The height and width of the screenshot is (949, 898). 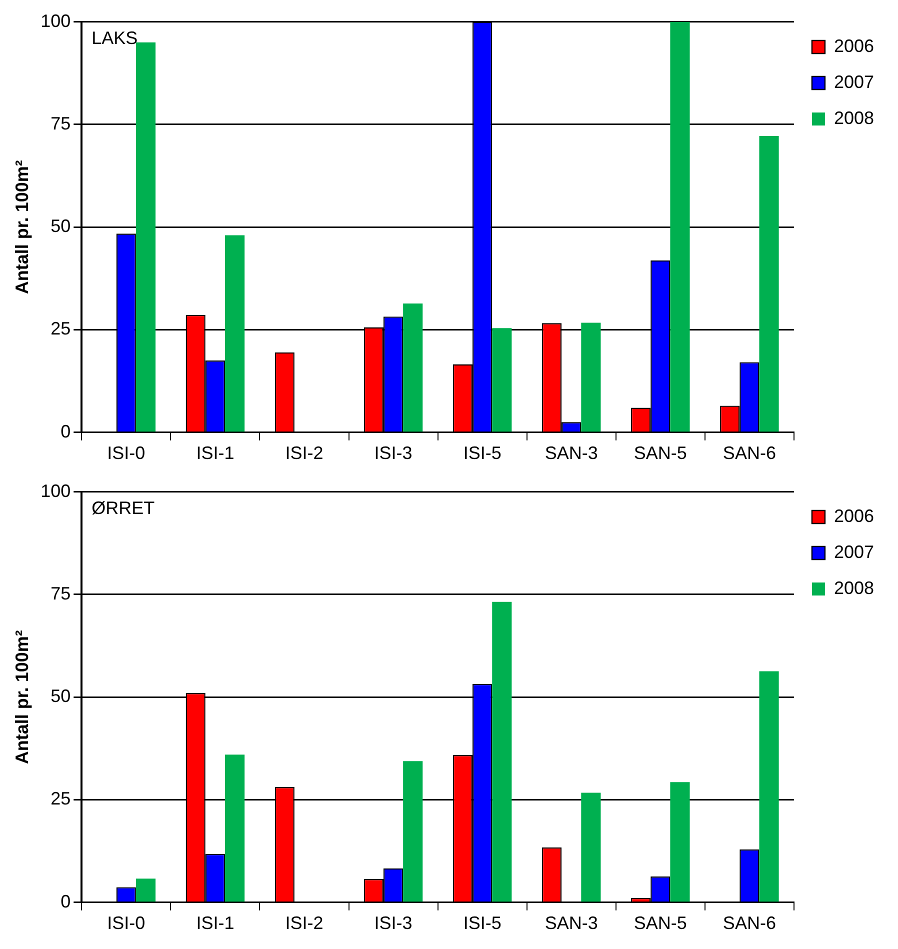 I want to click on annotation: LAKS, so click(x=115, y=38).